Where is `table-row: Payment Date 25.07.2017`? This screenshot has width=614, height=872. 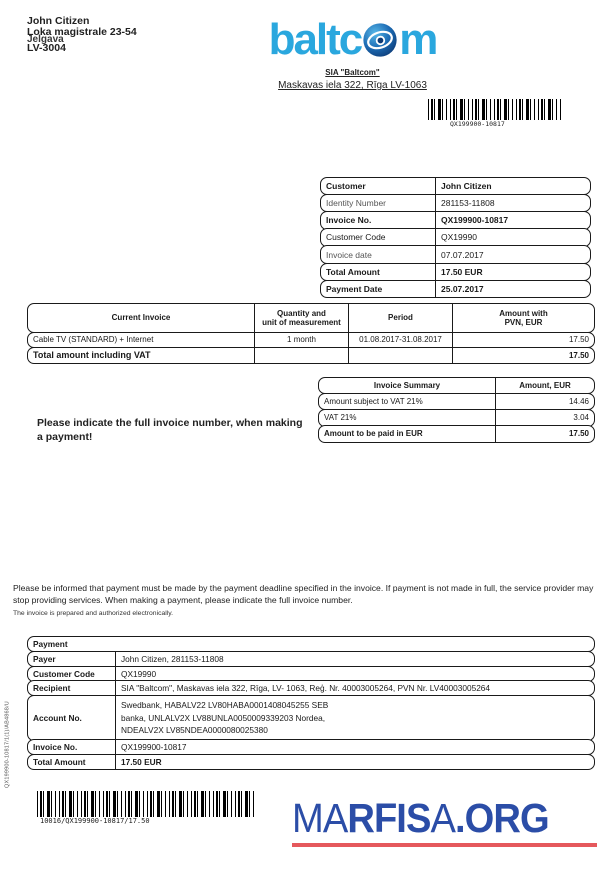
table-row: Payment Date 25.07.2017 is located at coordinates (455, 288).